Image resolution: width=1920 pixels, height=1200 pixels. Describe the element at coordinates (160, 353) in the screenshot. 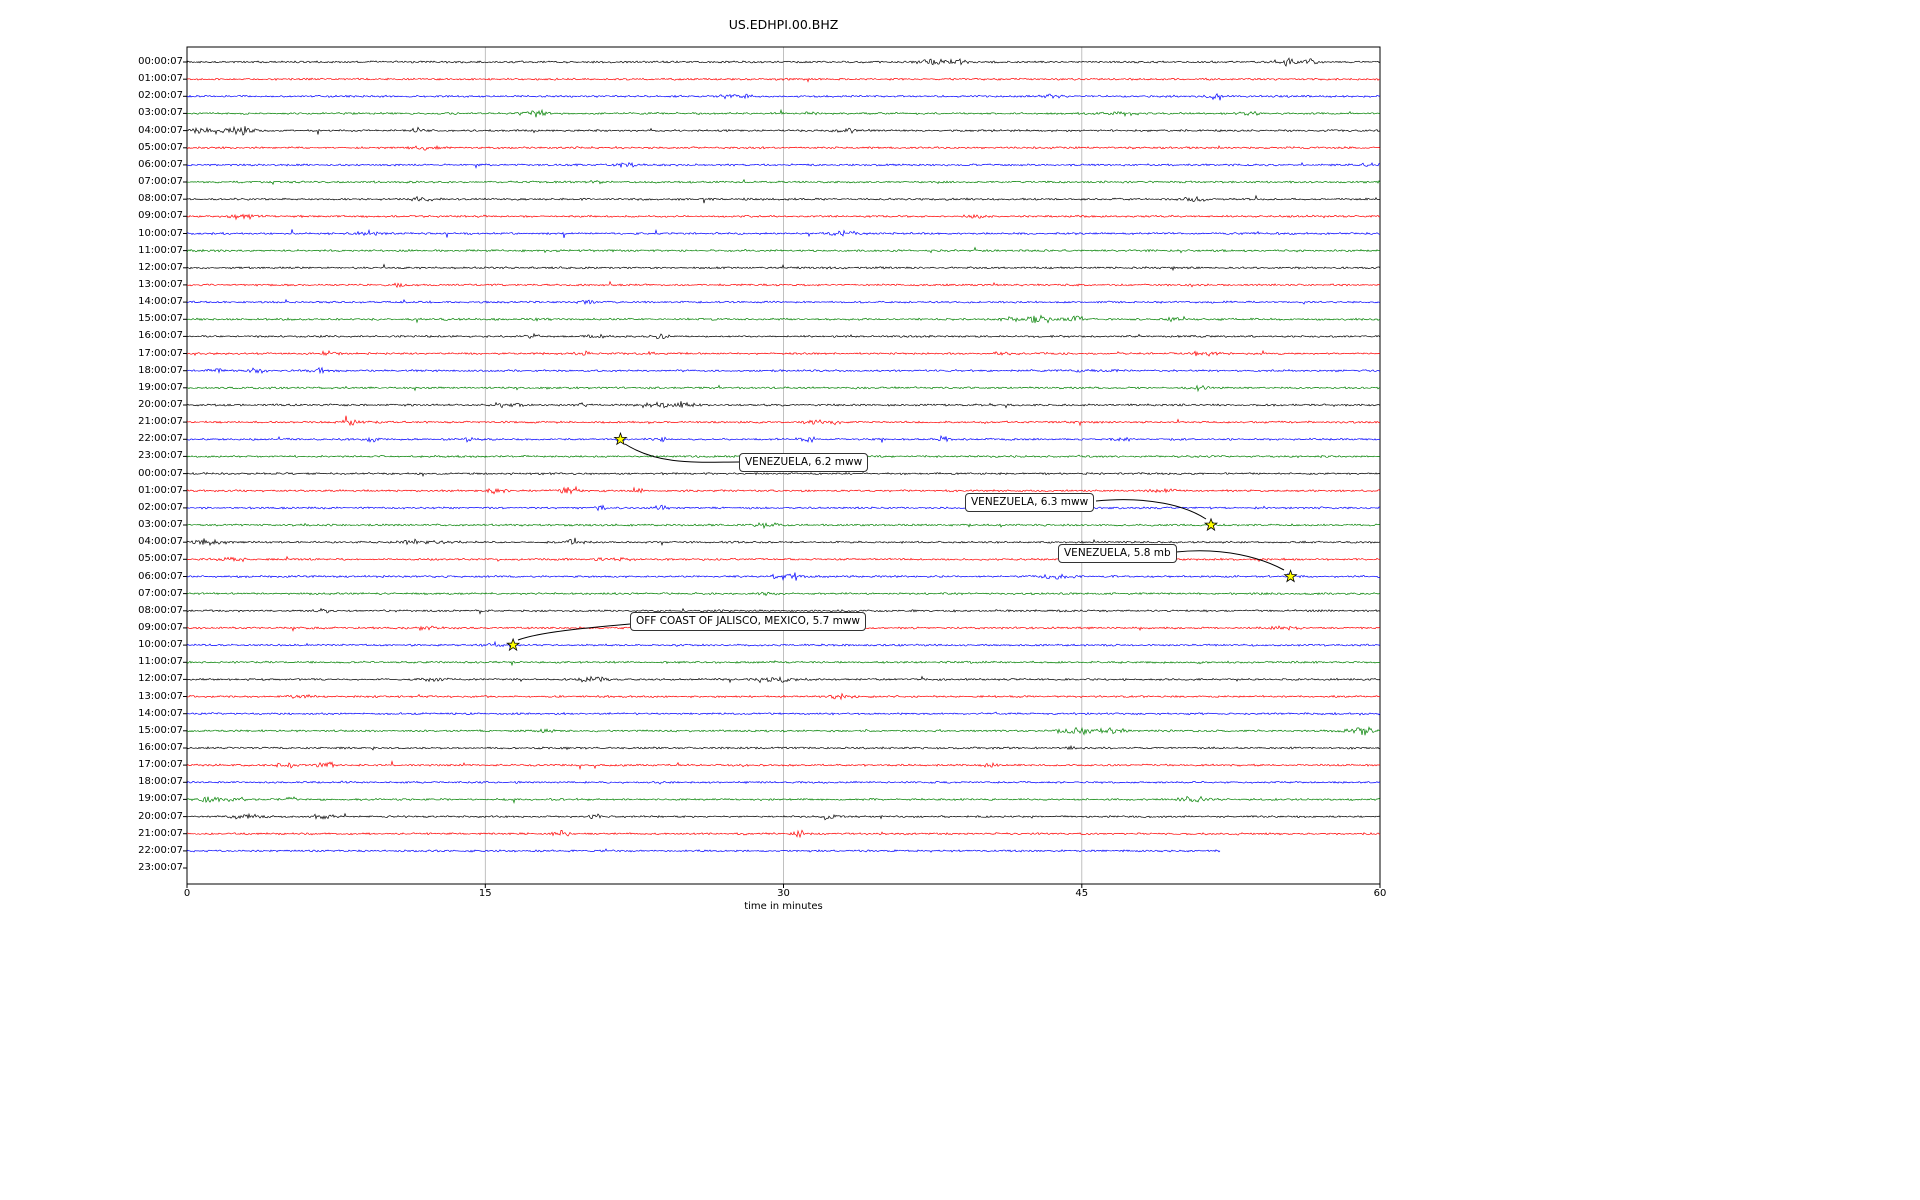

I see `row-label: 17:00:07` at that location.